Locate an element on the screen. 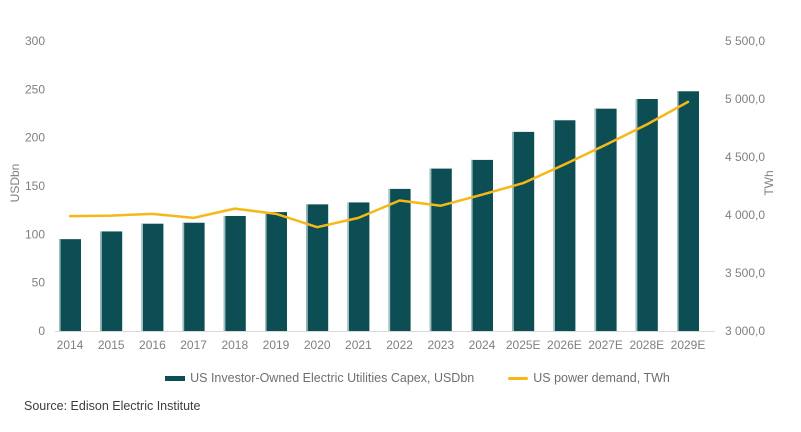 The image size is (801, 432). left-axis-tick: 0 is located at coordinates (41, 331).